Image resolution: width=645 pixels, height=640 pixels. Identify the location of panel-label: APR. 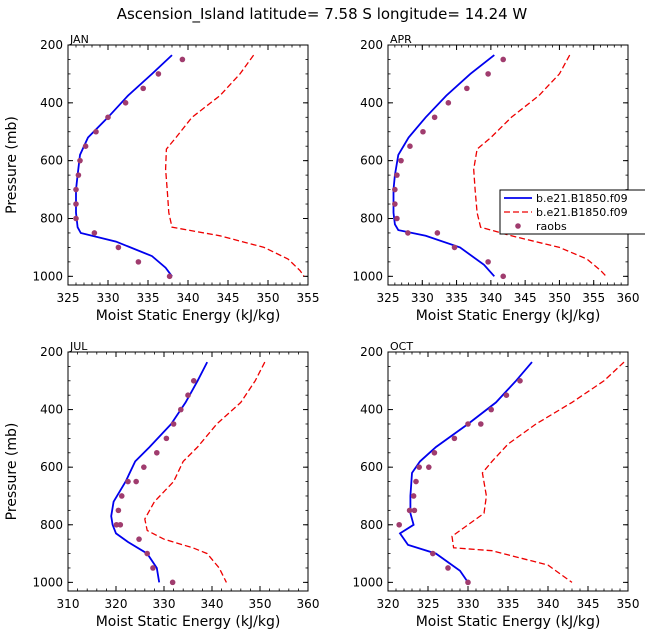
(401, 39).